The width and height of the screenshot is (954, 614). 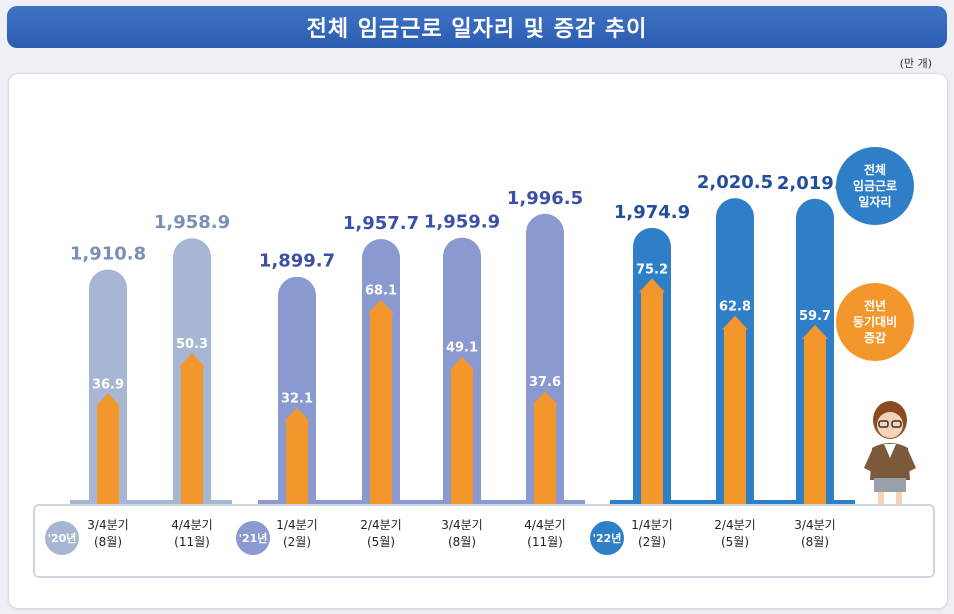 I want to click on legend-change: 전년 동기대비 증감, so click(x=875, y=322).